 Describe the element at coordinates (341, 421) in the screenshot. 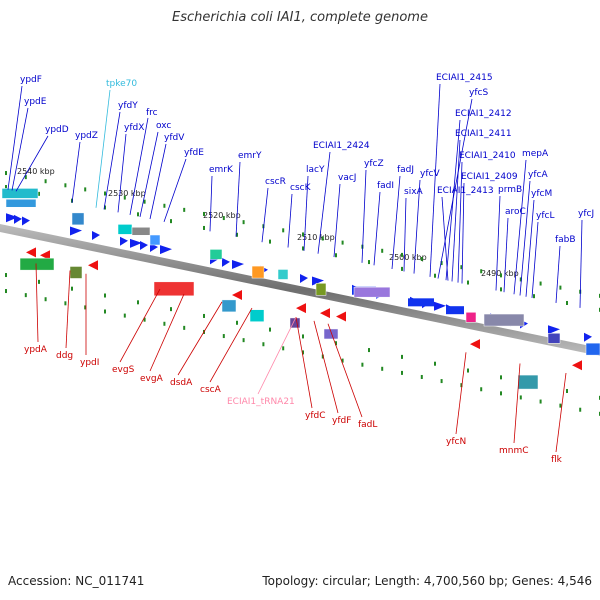

I see `gene-label-yfdF: yfdF` at that location.